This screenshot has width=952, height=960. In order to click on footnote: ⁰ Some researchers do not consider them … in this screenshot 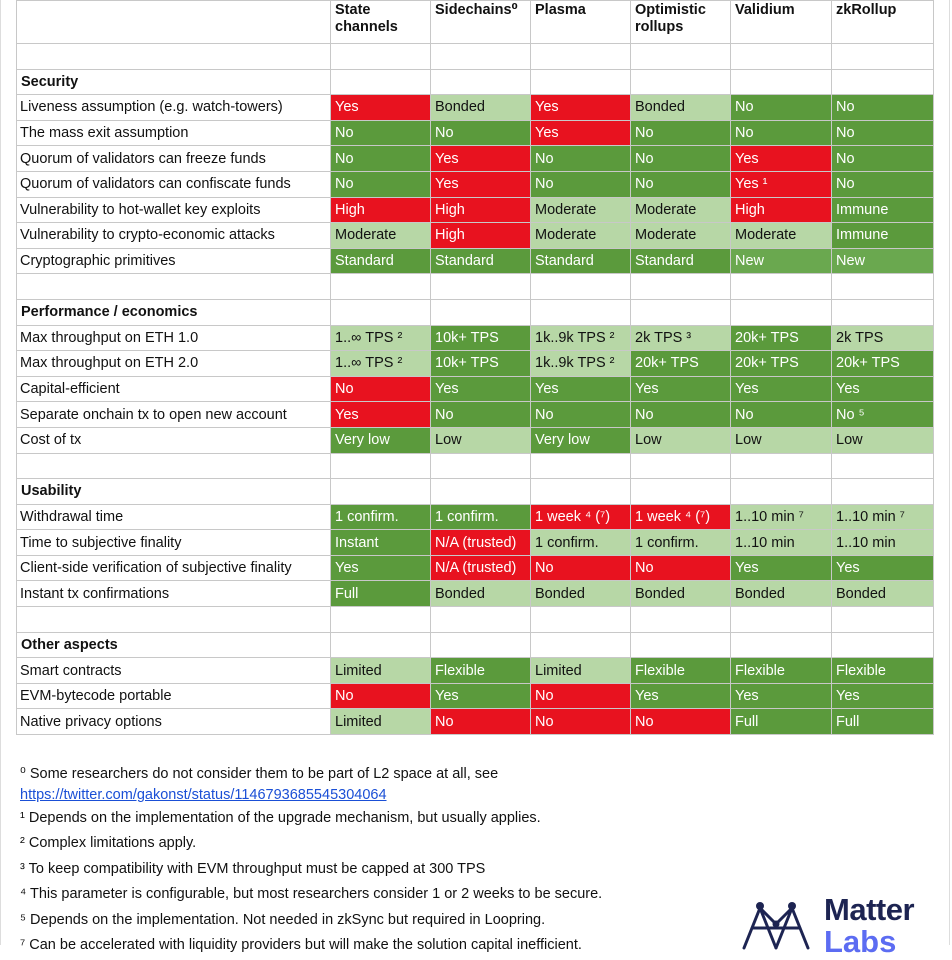, I will do `click(259, 774)`.